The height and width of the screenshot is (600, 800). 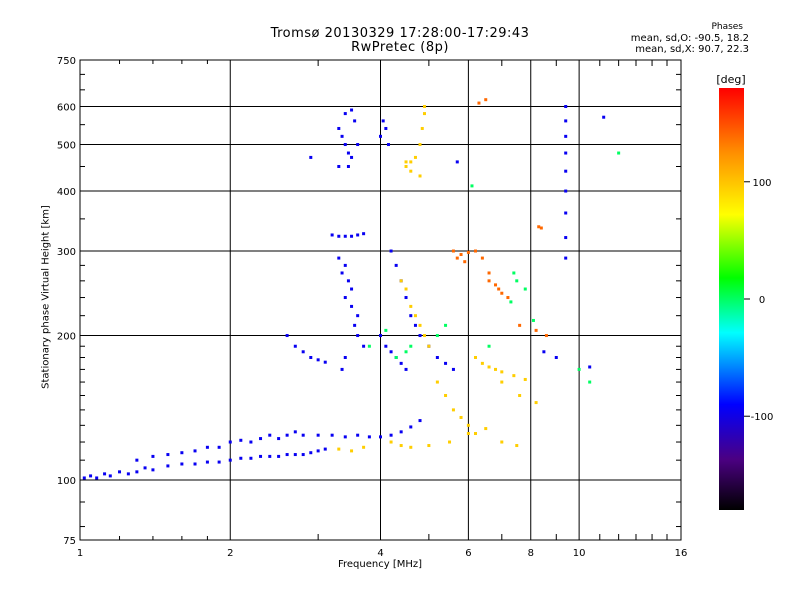 What do you see at coordinates (66, 252) in the screenshot?
I see `y-tick-label: 300` at bounding box center [66, 252].